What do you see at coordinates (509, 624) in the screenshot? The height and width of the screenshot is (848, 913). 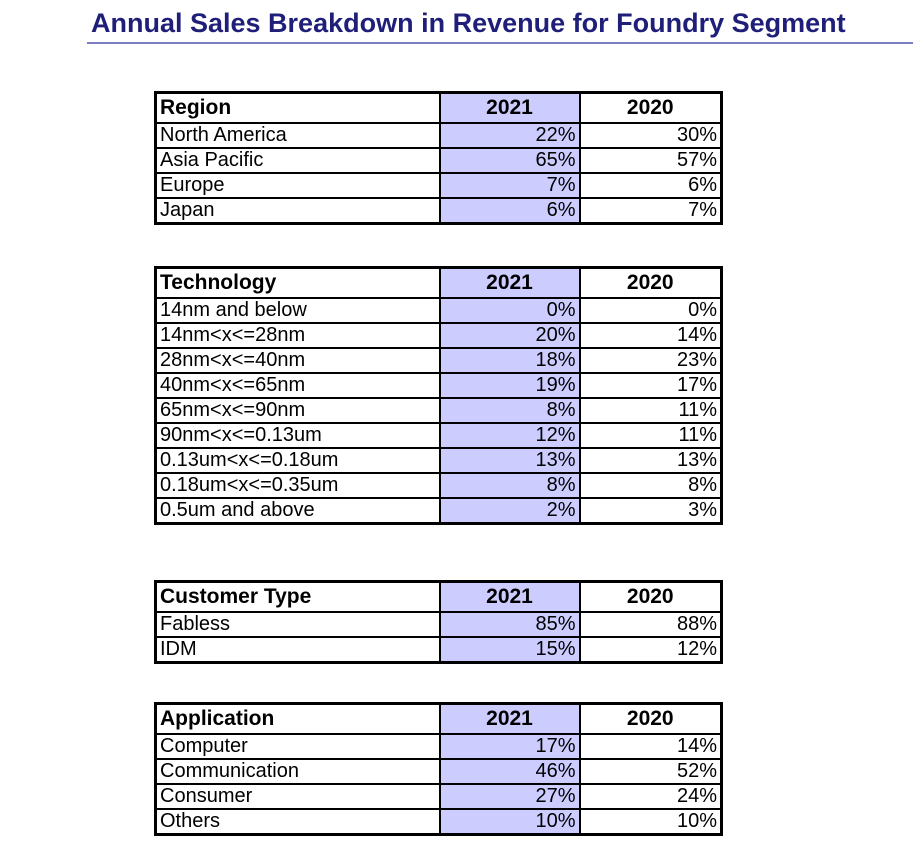 I see `value-2021: 85%` at bounding box center [509, 624].